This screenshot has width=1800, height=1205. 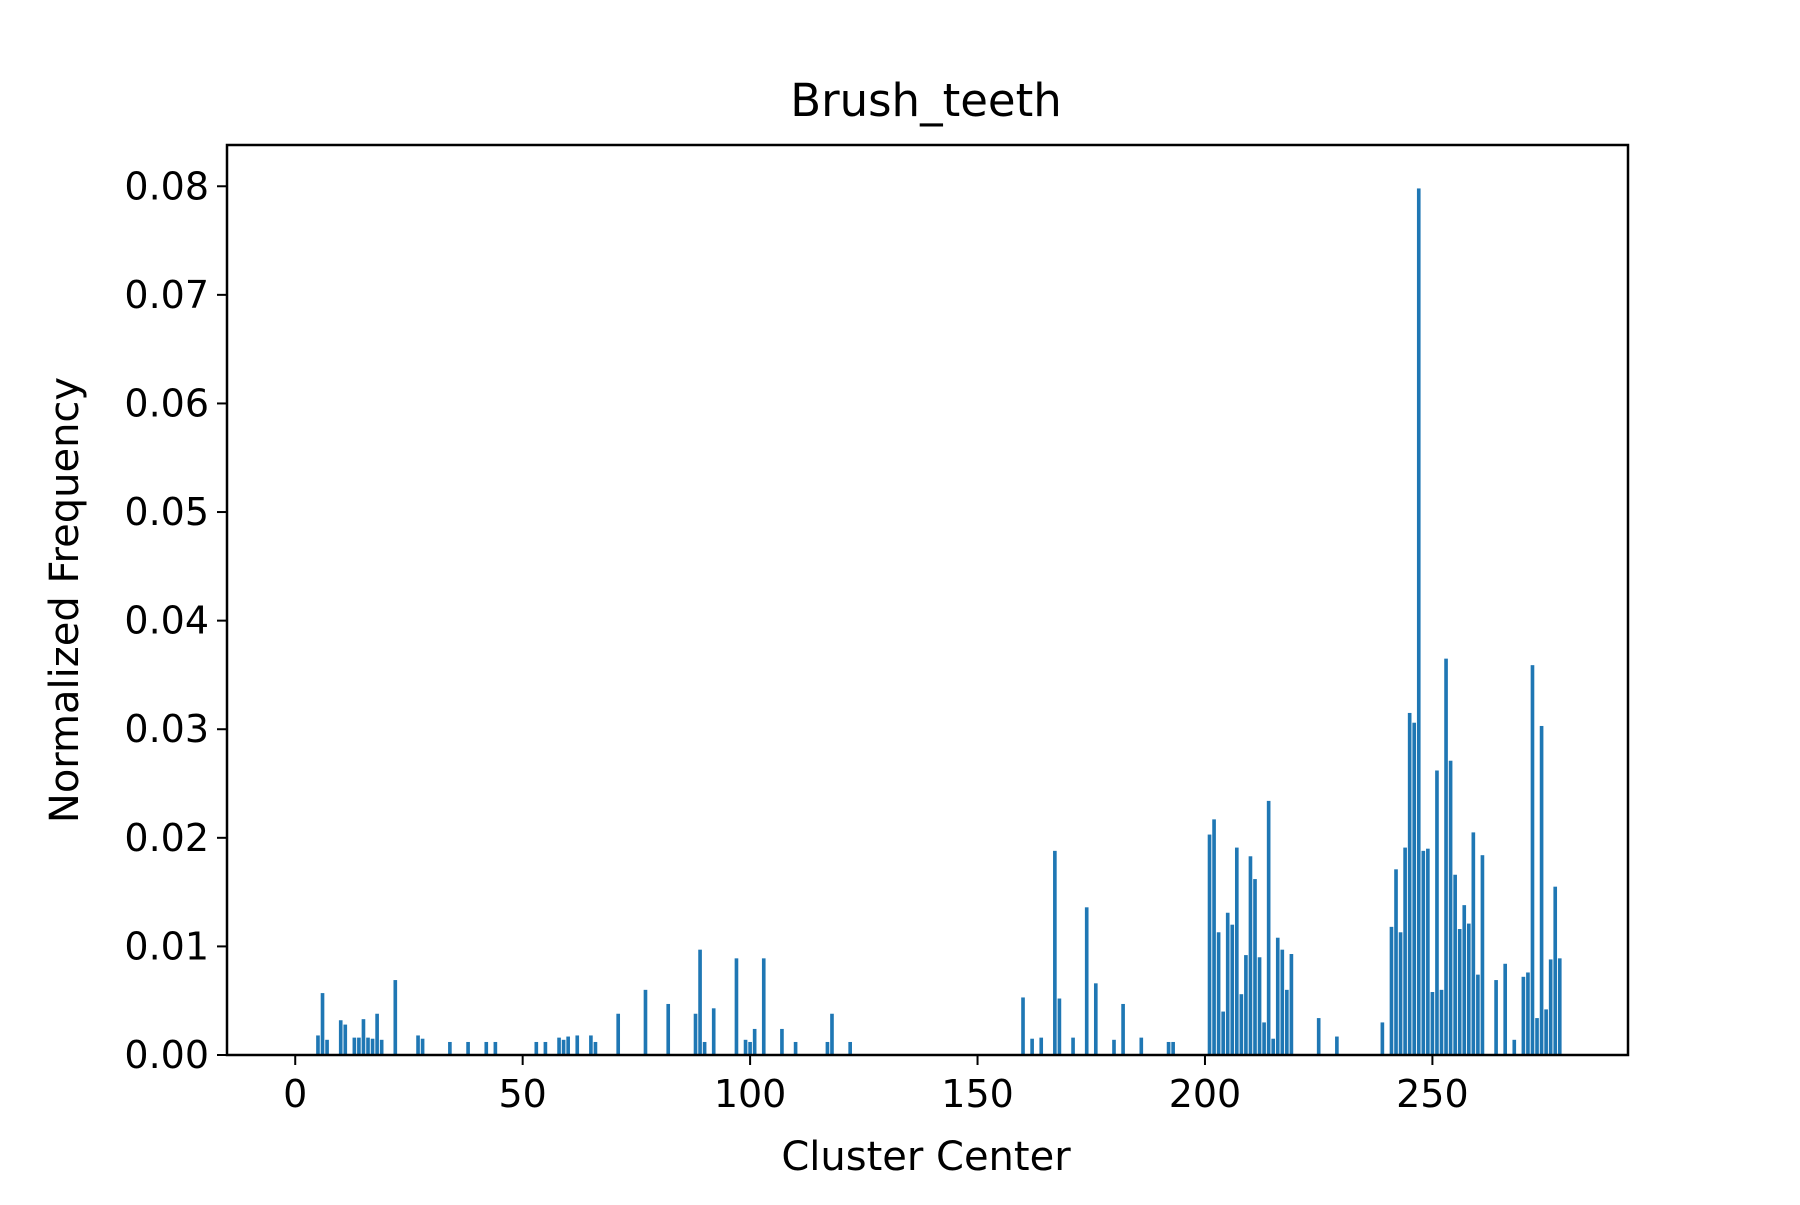 I want to click on x-tick-label: 150, so click(x=977, y=1094).